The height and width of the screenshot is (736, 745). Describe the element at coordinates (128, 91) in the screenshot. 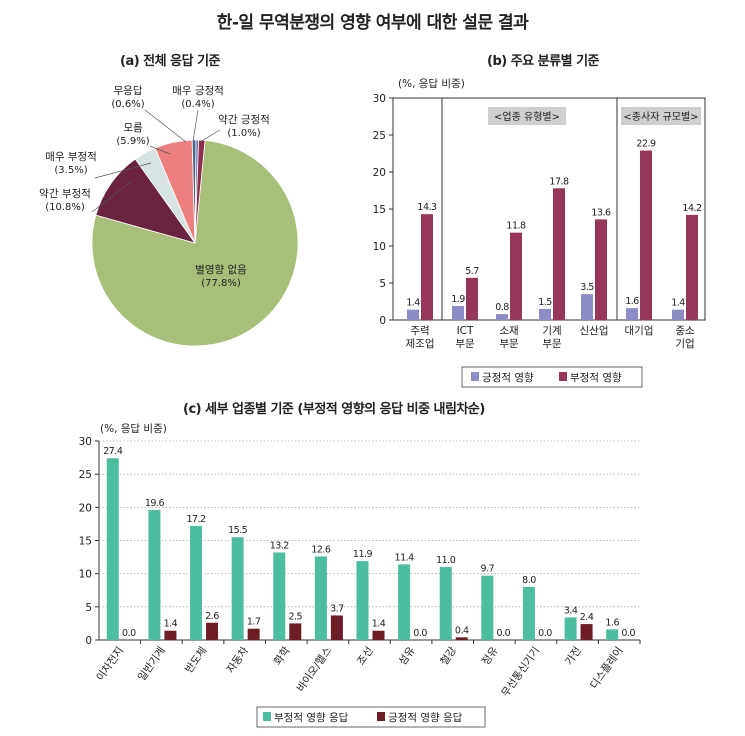

I see `pie-label: 무응답` at that location.